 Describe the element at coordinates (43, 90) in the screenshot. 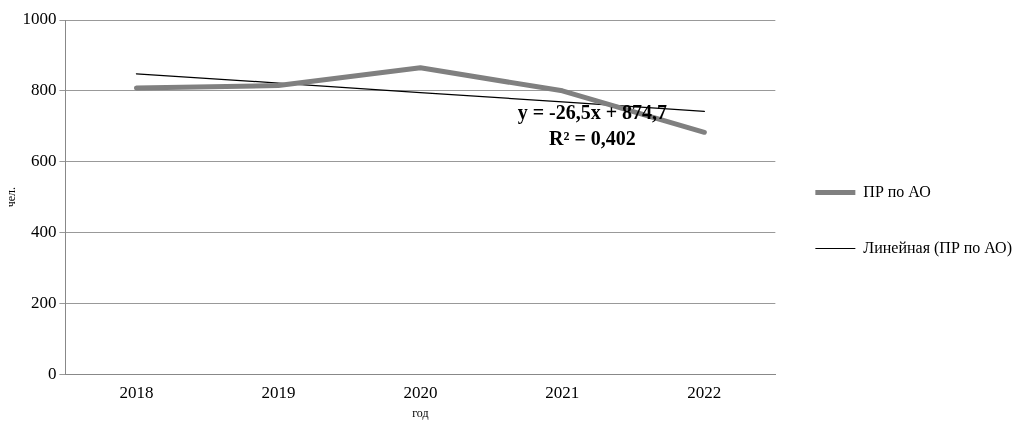

I see `y-tick-label: 800` at that location.